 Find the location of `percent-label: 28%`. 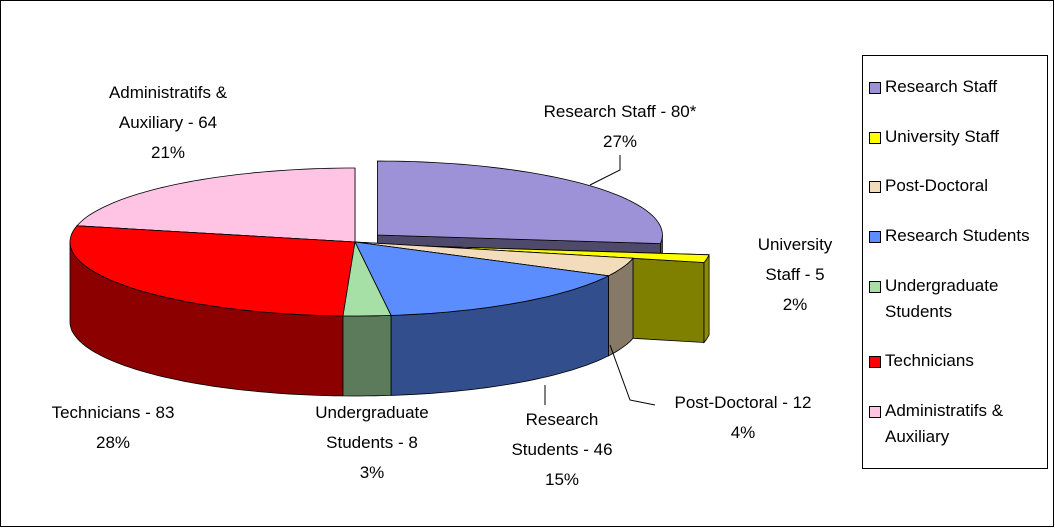

percent-label: 28% is located at coordinates (113, 442).